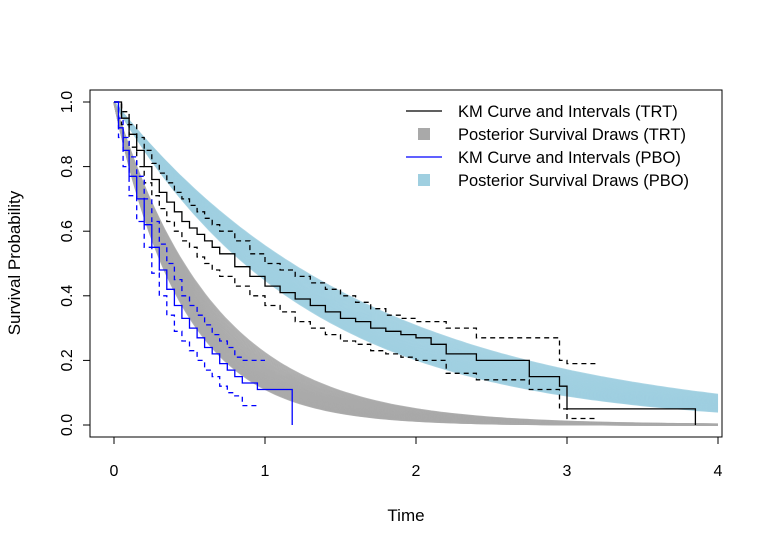 The image size is (768, 549). Describe the element at coordinates (114, 471) in the screenshot. I see `x-tick-label: 0` at that location.